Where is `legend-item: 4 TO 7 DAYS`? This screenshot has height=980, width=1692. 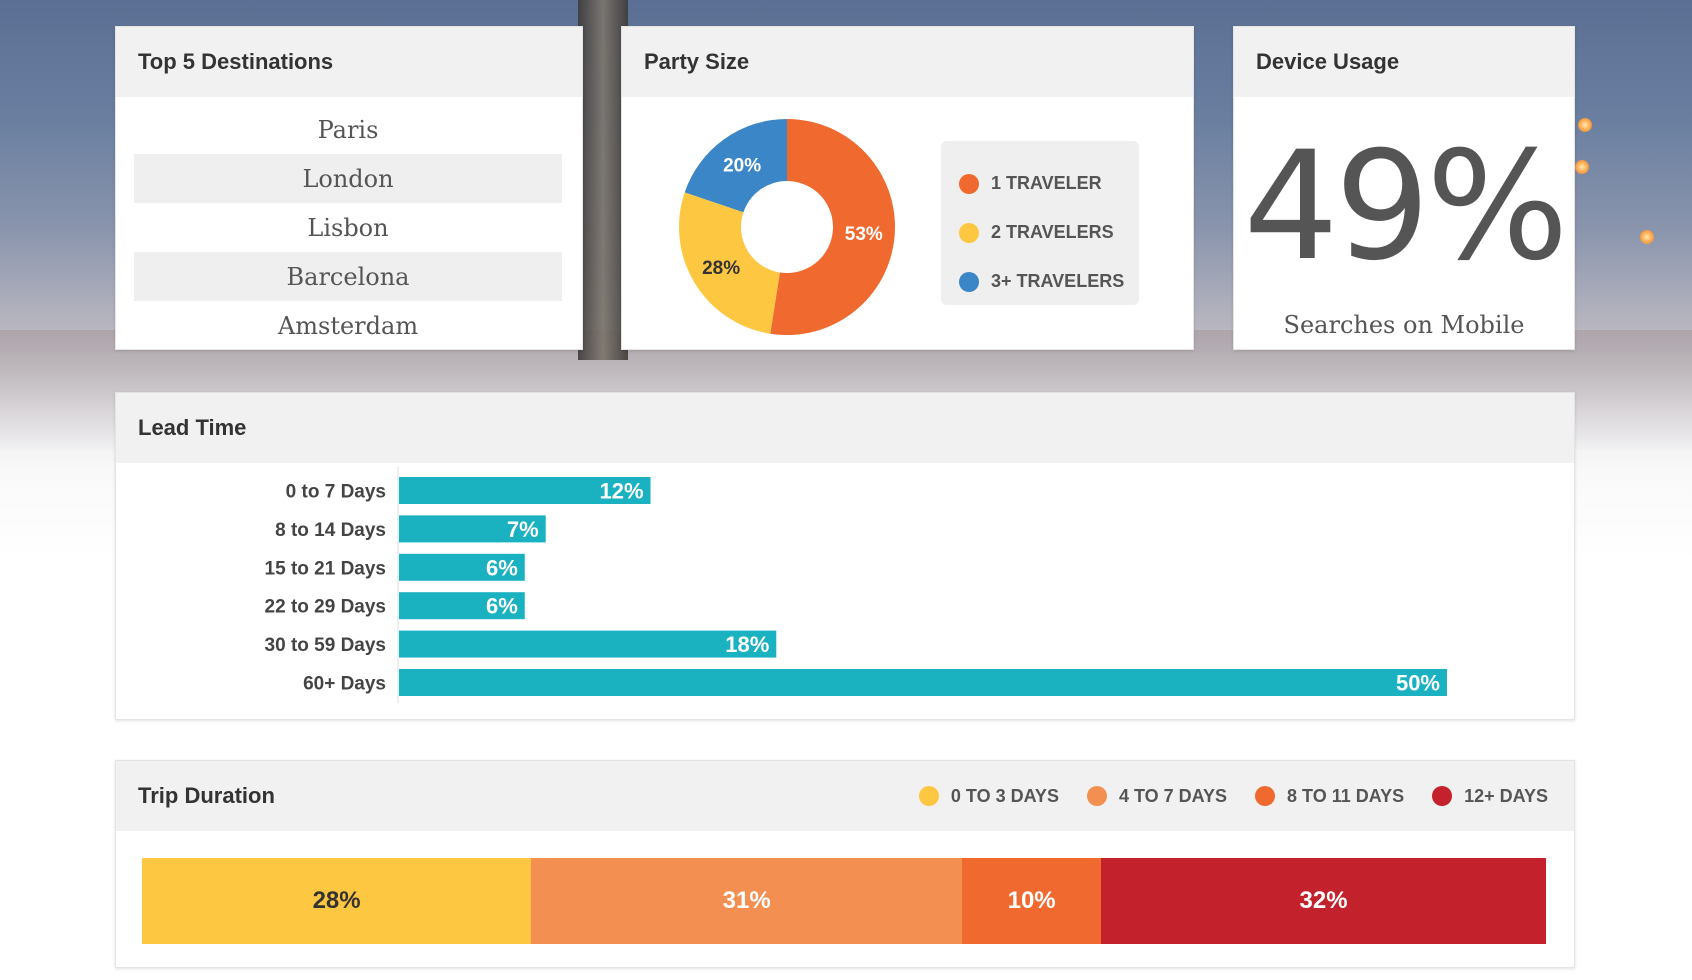 legend-item: 4 TO 7 DAYS is located at coordinates (1157, 796).